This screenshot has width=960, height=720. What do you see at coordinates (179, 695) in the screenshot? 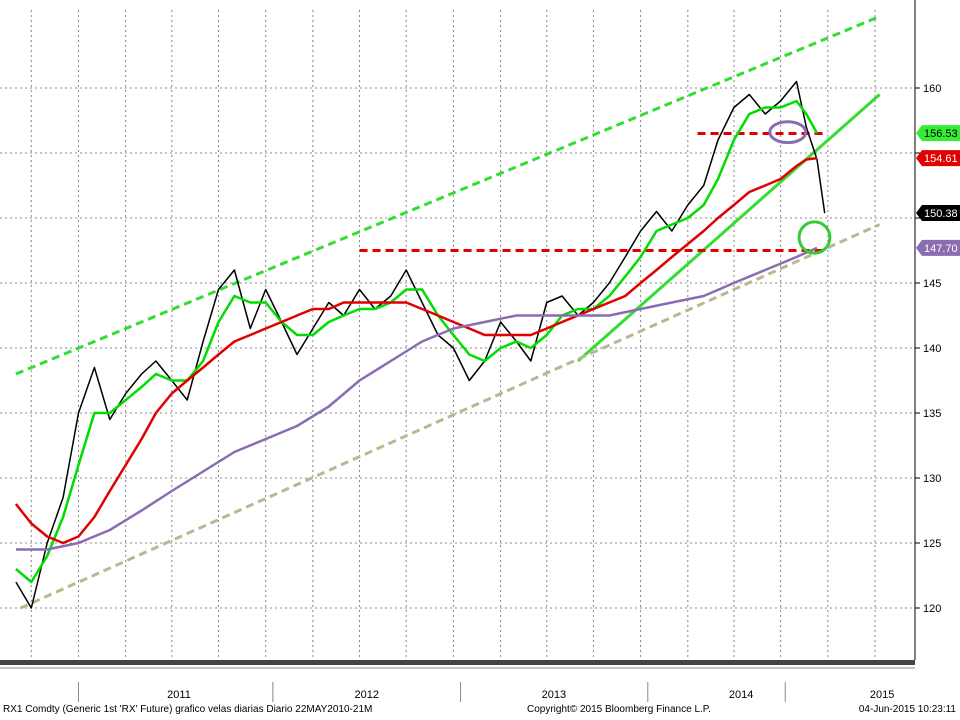
I see `x-tick-label: 2011` at bounding box center [179, 695].